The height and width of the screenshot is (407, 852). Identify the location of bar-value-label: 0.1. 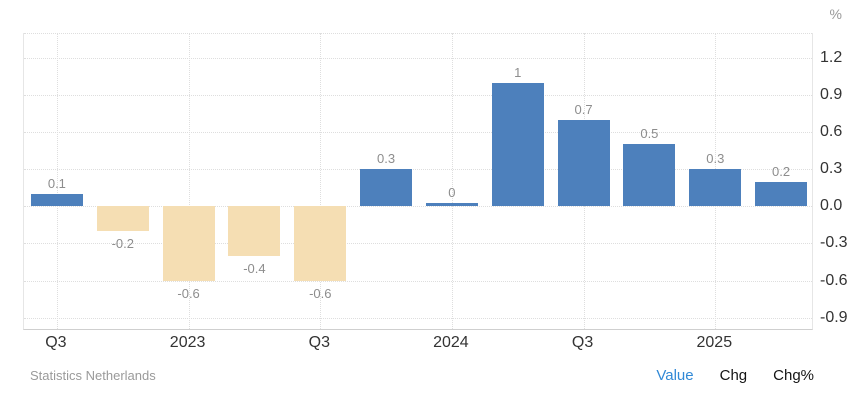
(56, 183).